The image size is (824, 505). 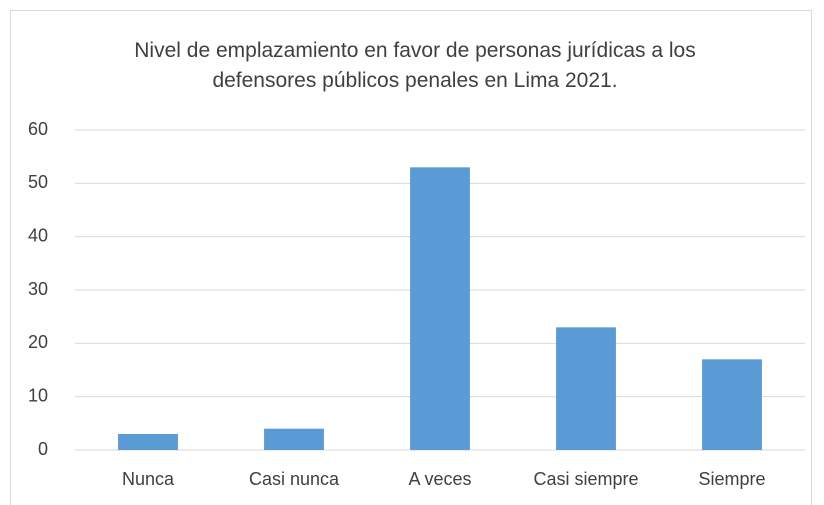 I want to click on y-tick-label: 10, so click(x=38, y=395).